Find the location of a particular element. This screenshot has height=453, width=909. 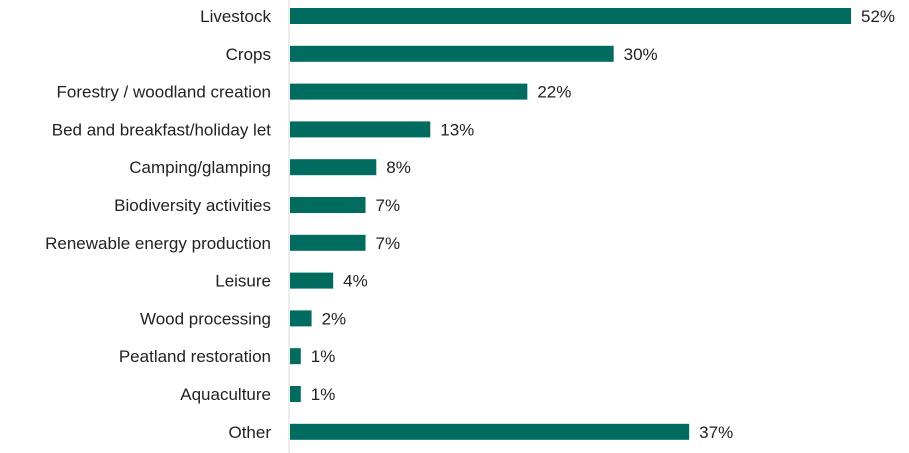

value-label: 30% is located at coordinates (641, 54).